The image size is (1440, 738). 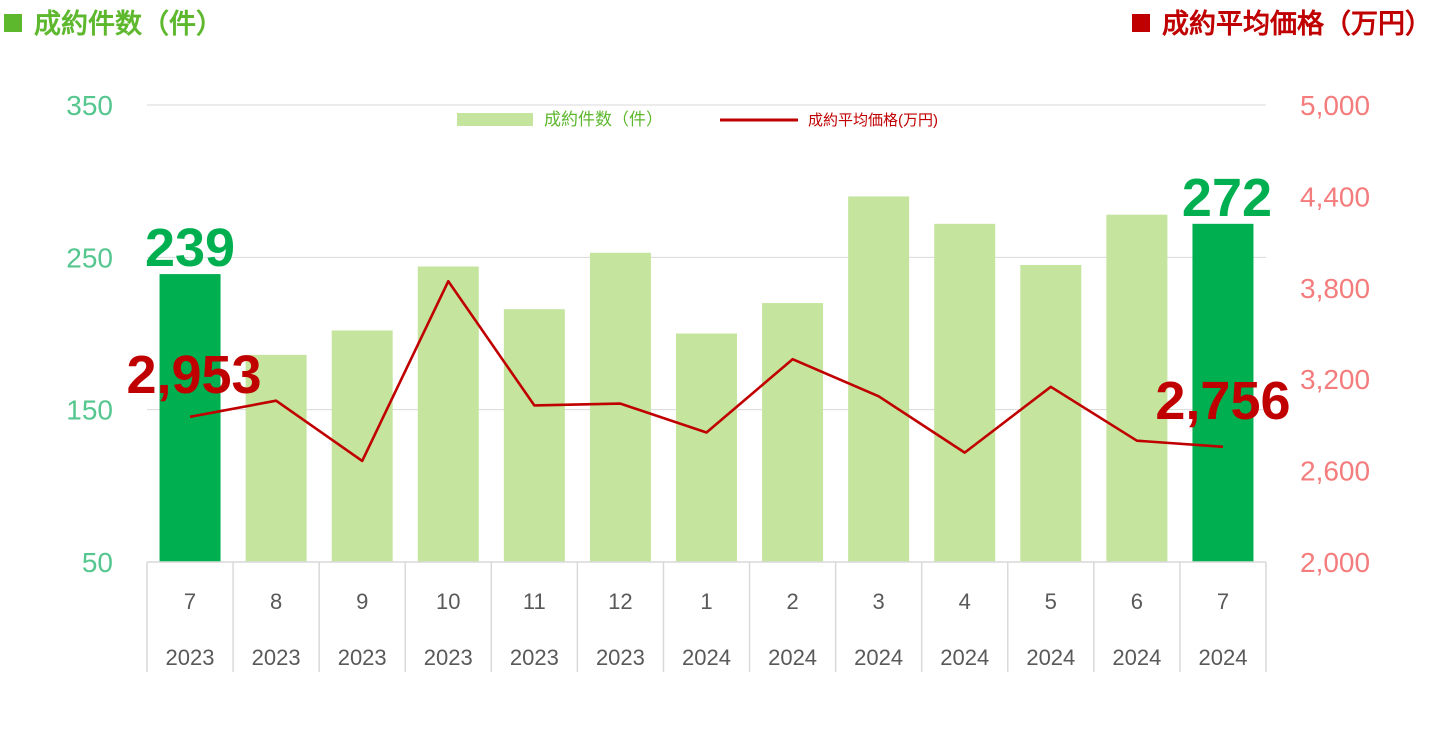 I want to click on right-tick-label: 4,400, so click(x=1335, y=196).